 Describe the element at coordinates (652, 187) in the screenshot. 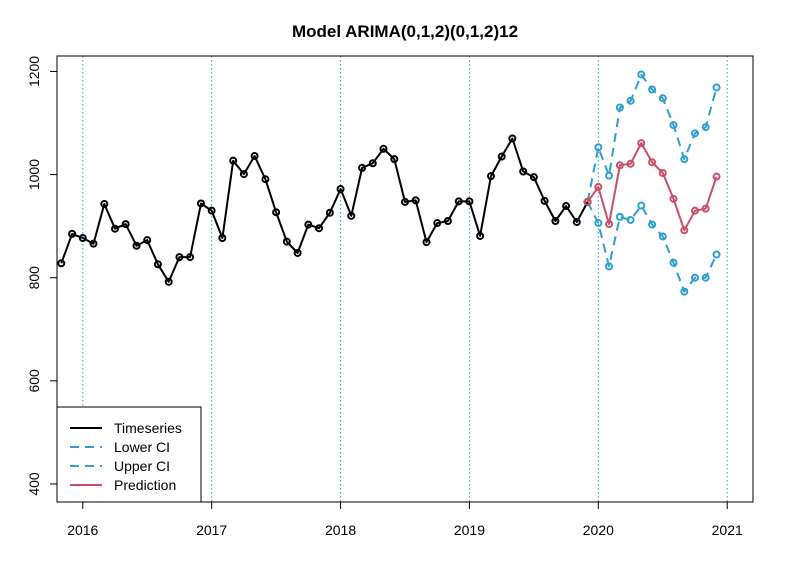

I see `prediction-line` at that location.